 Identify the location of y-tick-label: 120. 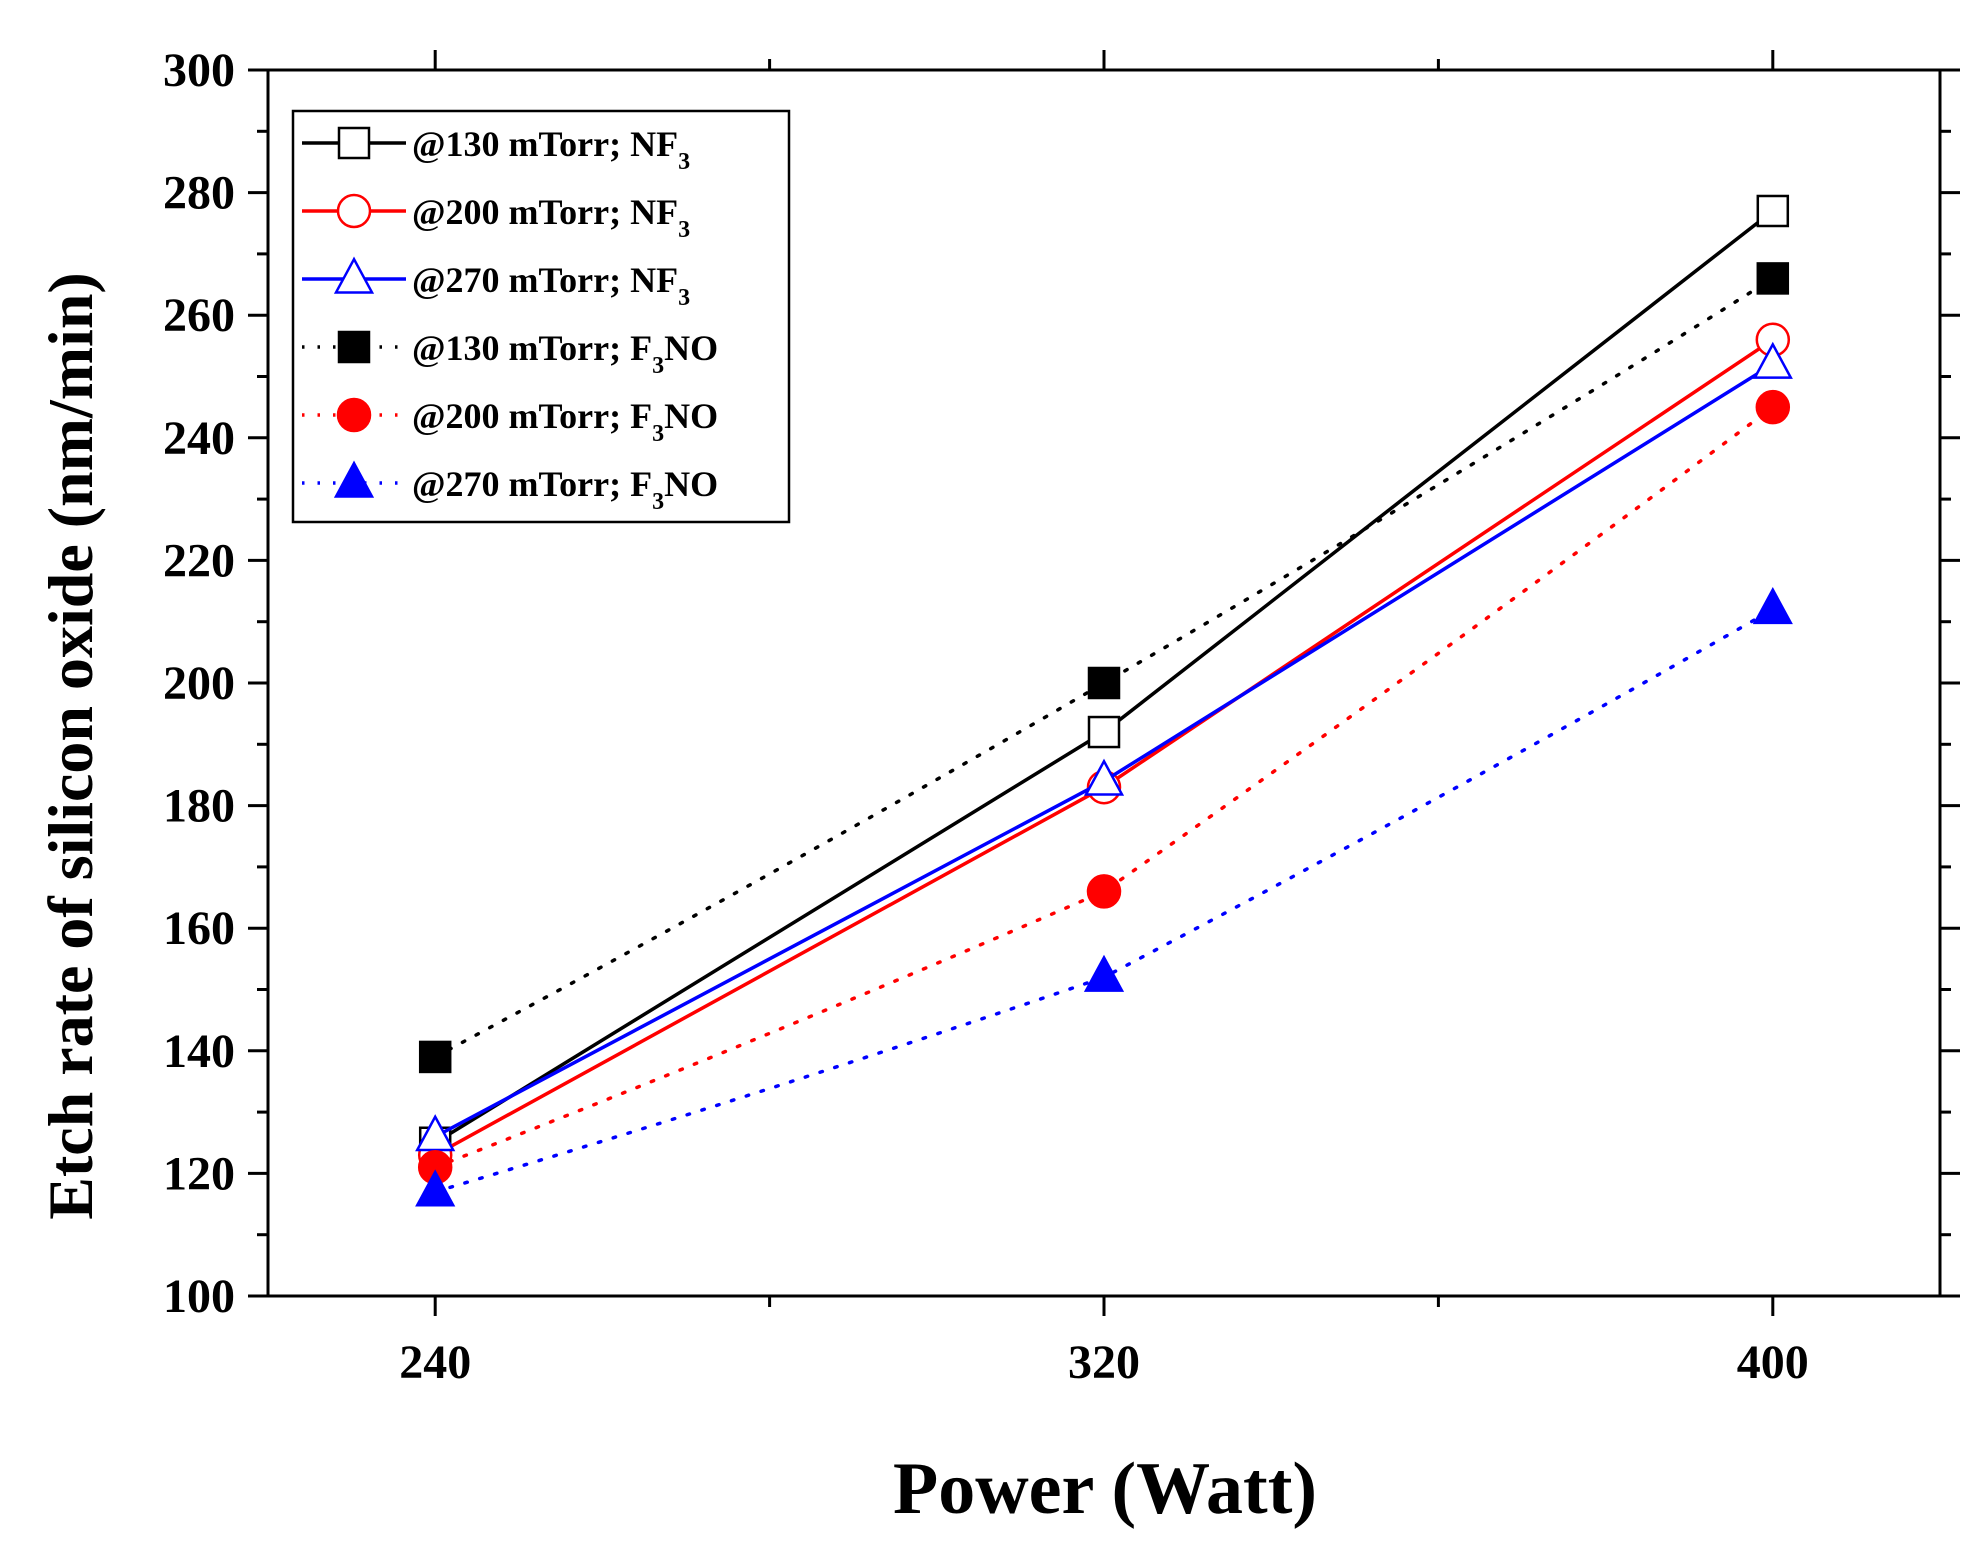
(199, 1173).